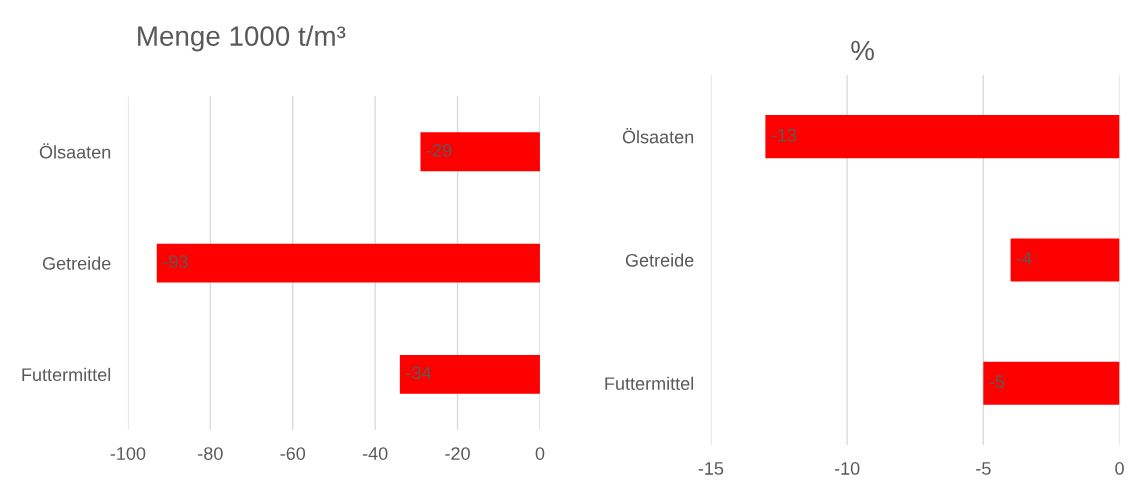  Describe the element at coordinates (128, 453) in the screenshot. I see `x-tick-label: -100` at that location.